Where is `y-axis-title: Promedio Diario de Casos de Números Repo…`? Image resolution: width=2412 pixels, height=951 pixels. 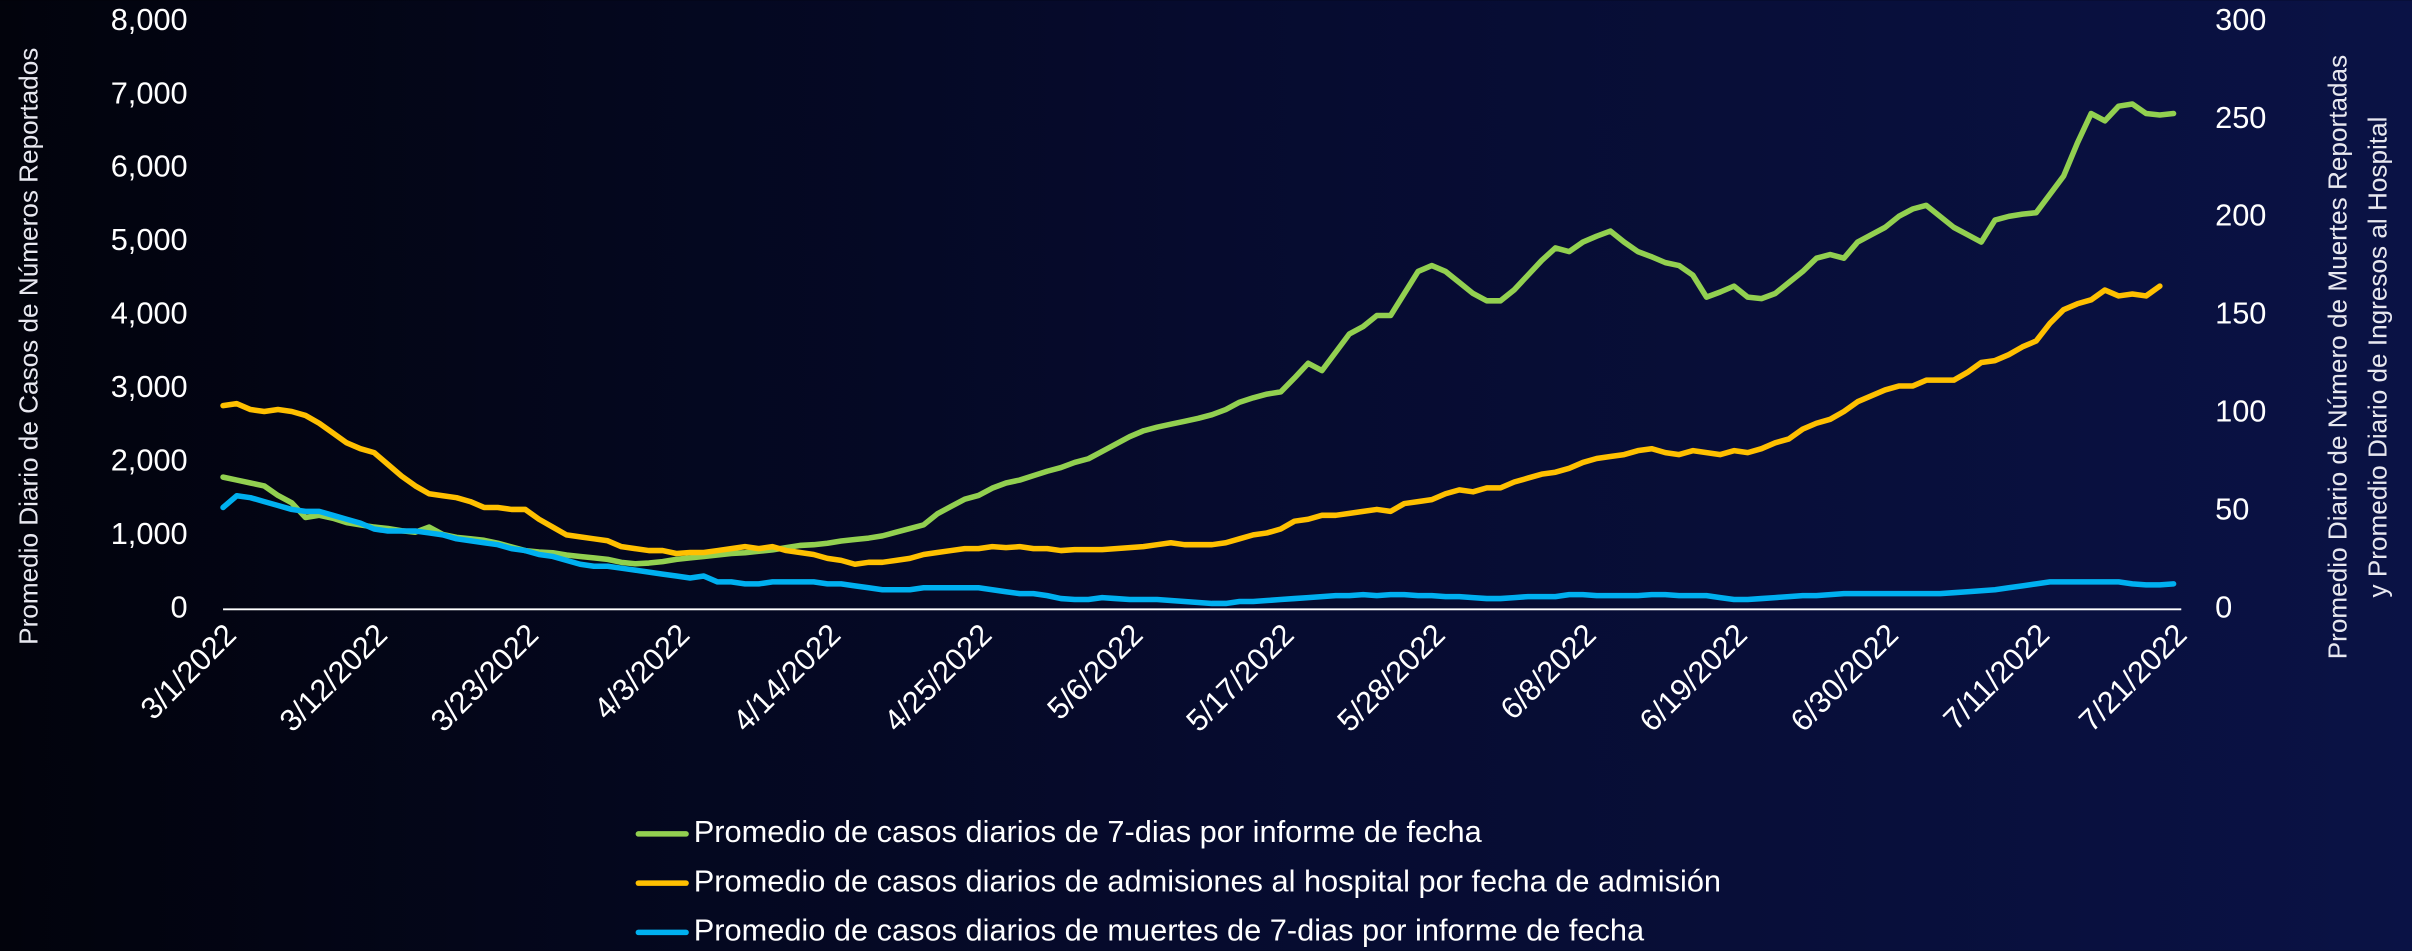 y-axis-title: Promedio Diario de Casos de Números Repo… is located at coordinates (29, 346).